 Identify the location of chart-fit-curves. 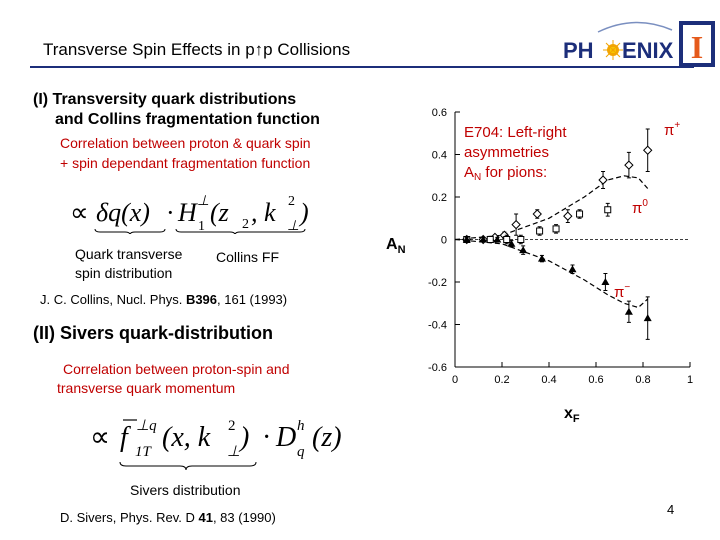
(551, 242).